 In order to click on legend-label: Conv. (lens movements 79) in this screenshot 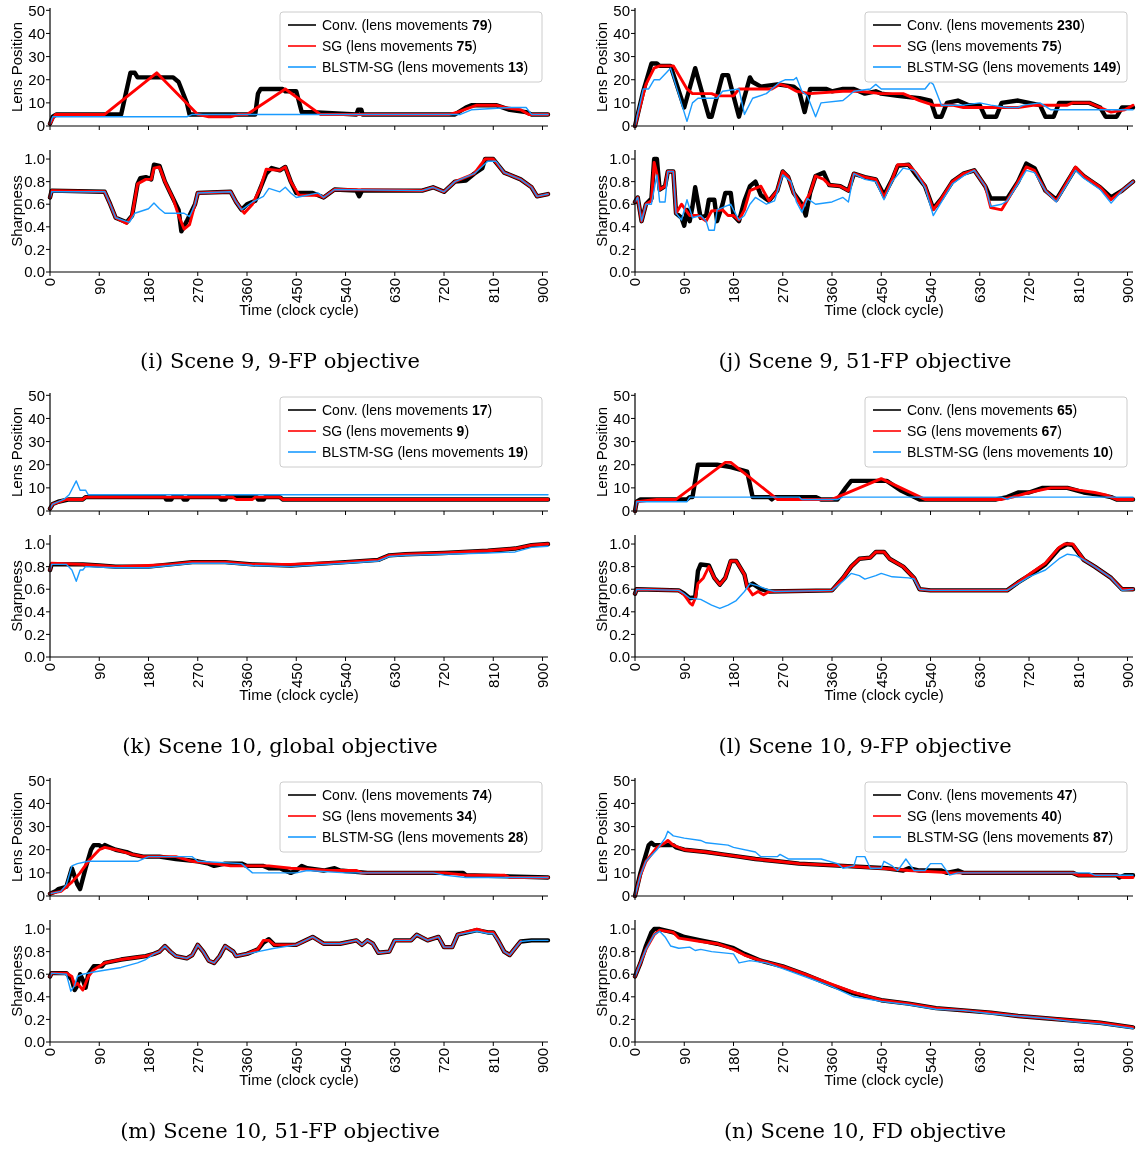, I will do `click(407, 24)`.